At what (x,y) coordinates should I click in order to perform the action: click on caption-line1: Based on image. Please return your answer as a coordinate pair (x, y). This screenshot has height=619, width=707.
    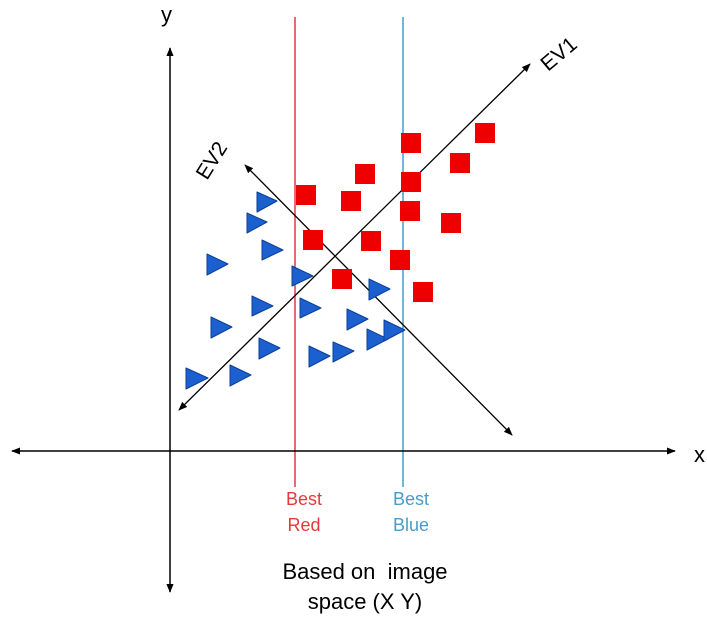
    Looking at the image, I should click on (364, 571).